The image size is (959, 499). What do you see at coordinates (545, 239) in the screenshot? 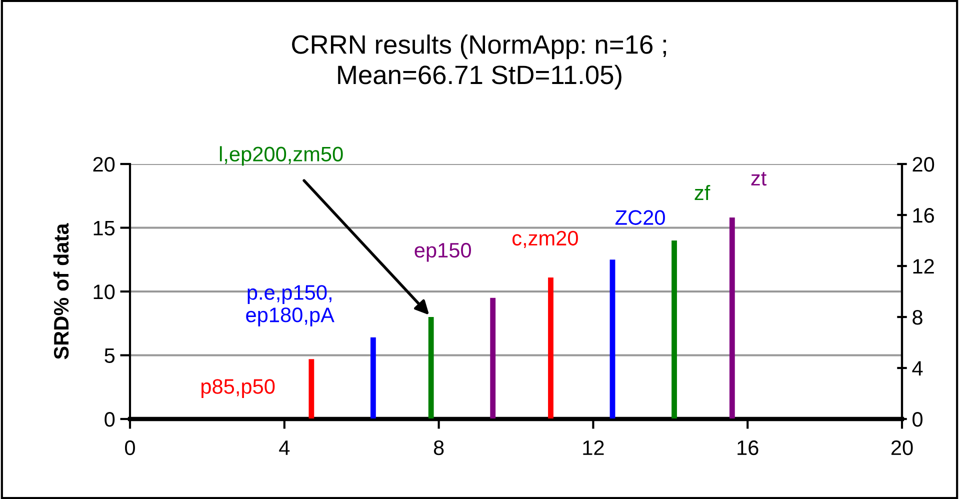
I see `annotation: c,zm20` at bounding box center [545, 239].